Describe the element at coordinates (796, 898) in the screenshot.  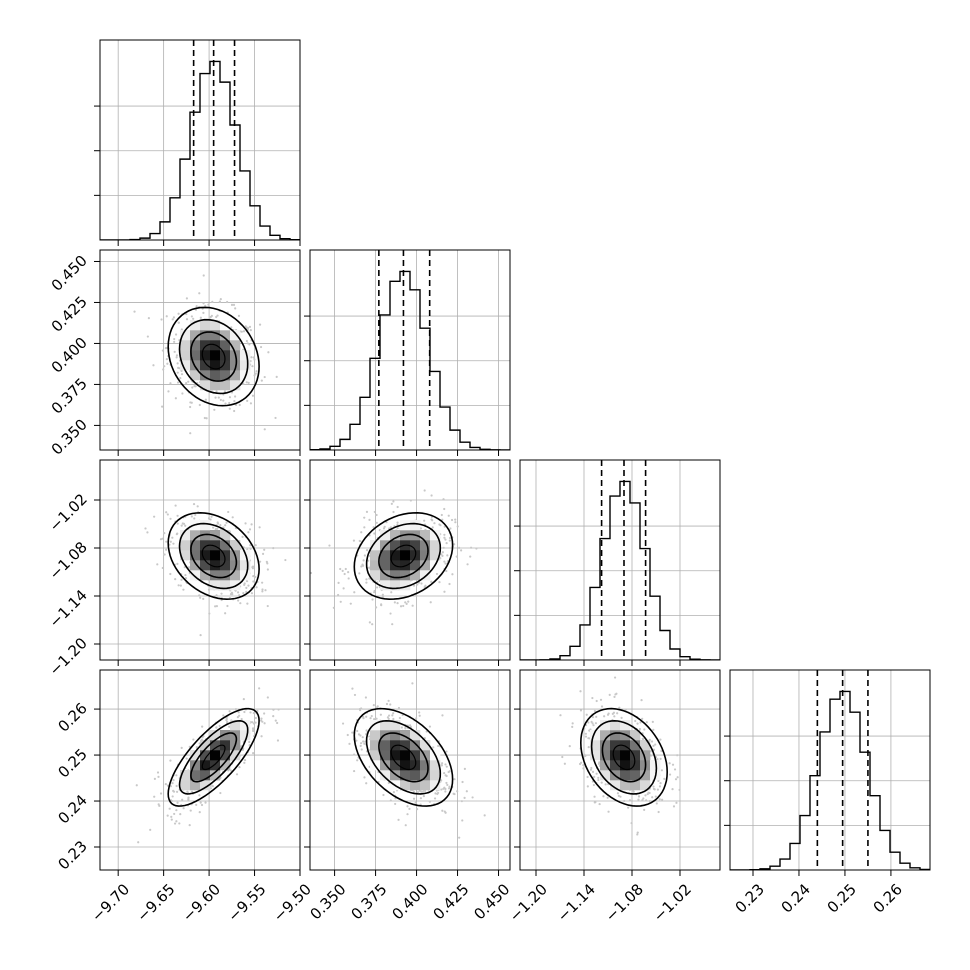
I see `x-tick-label: 0.24` at that location.